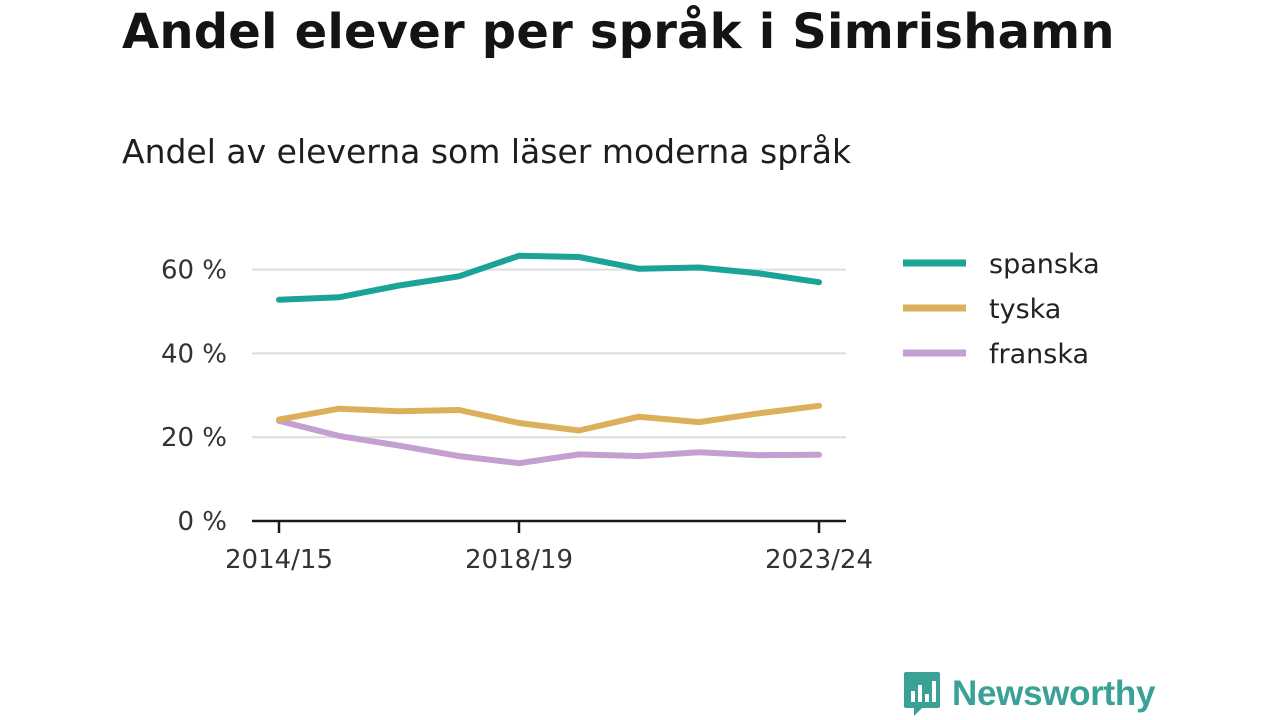 This screenshot has width=1280, height=720. Describe the element at coordinates (194, 396) in the screenshot. I see `y-axis-labels: 0 % 20 % 40 % 60 %` at that location.